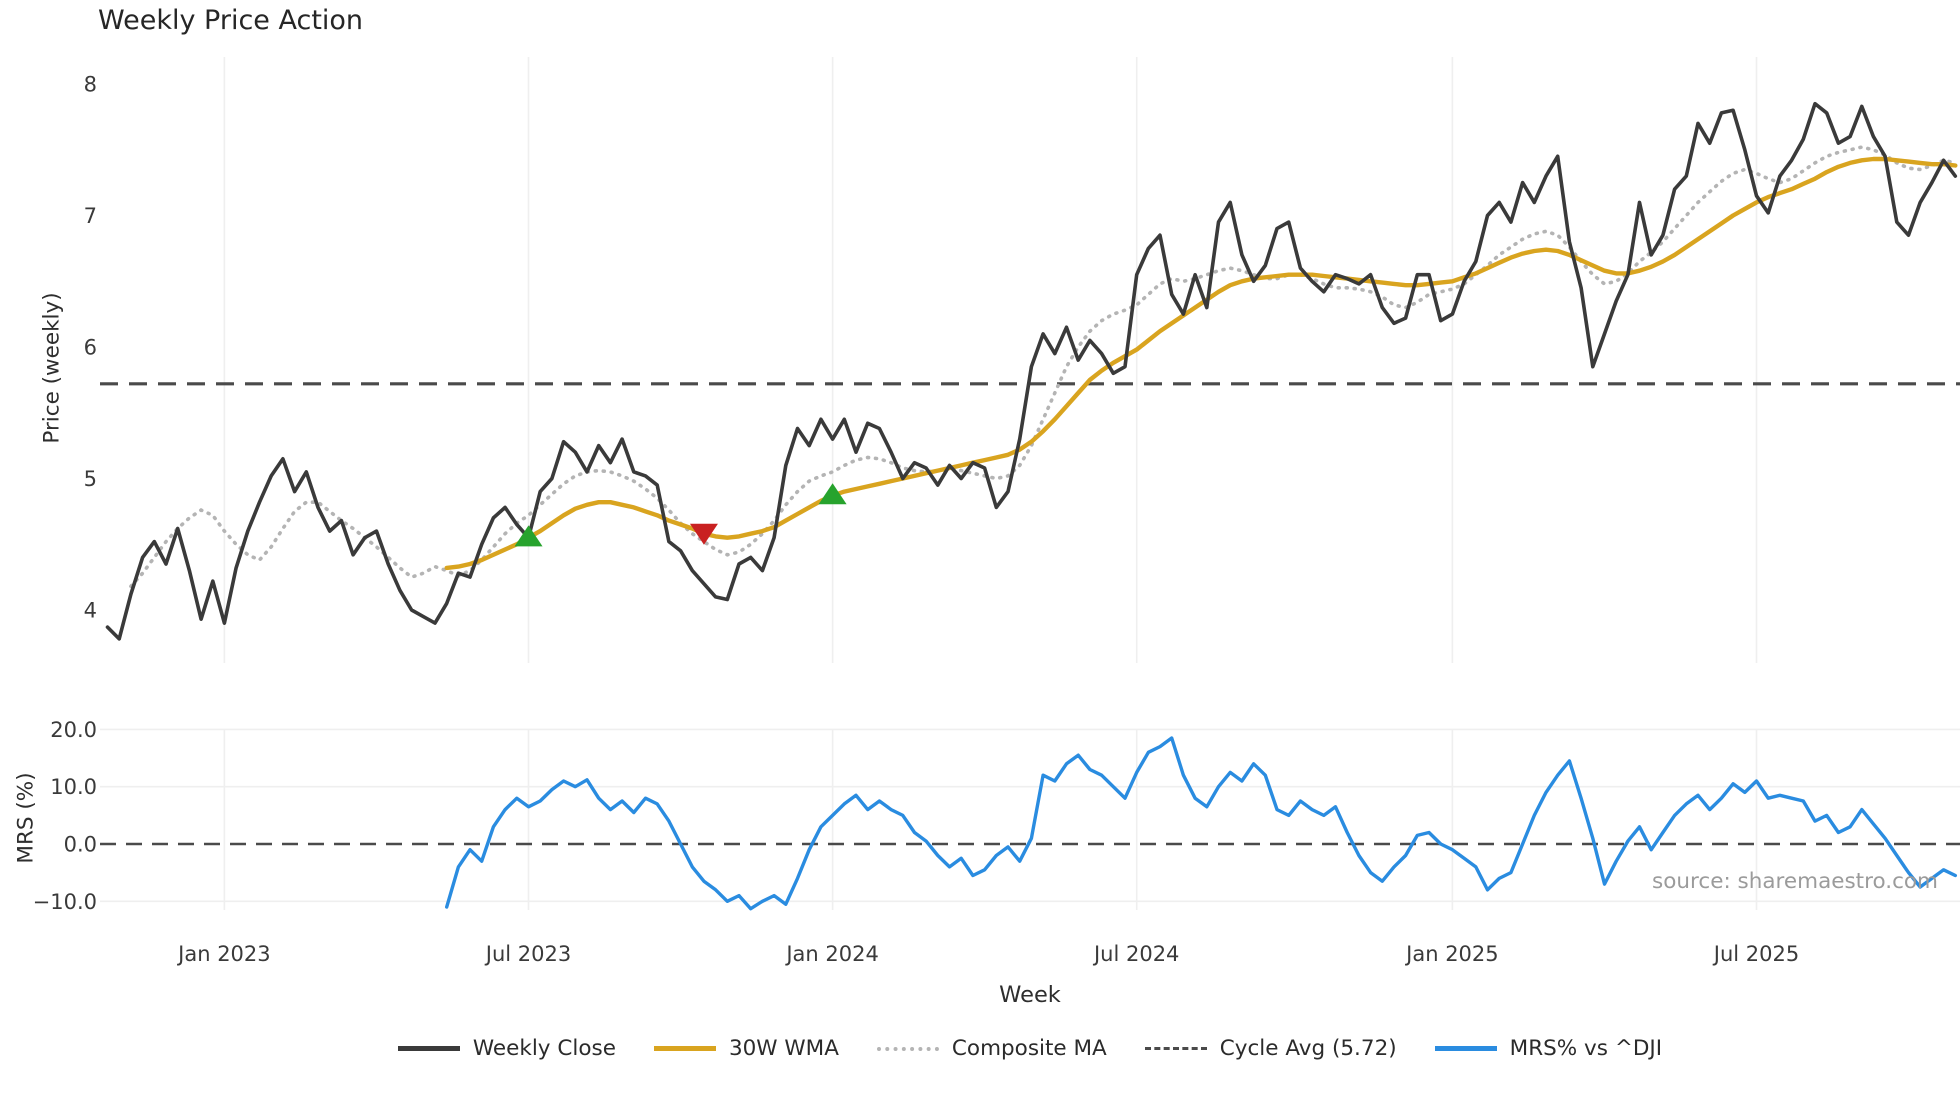 The image size is (1960, 1102). I want to click on legend-item-mrs: MRS% vs ^DJI, so click(1548, 1048).